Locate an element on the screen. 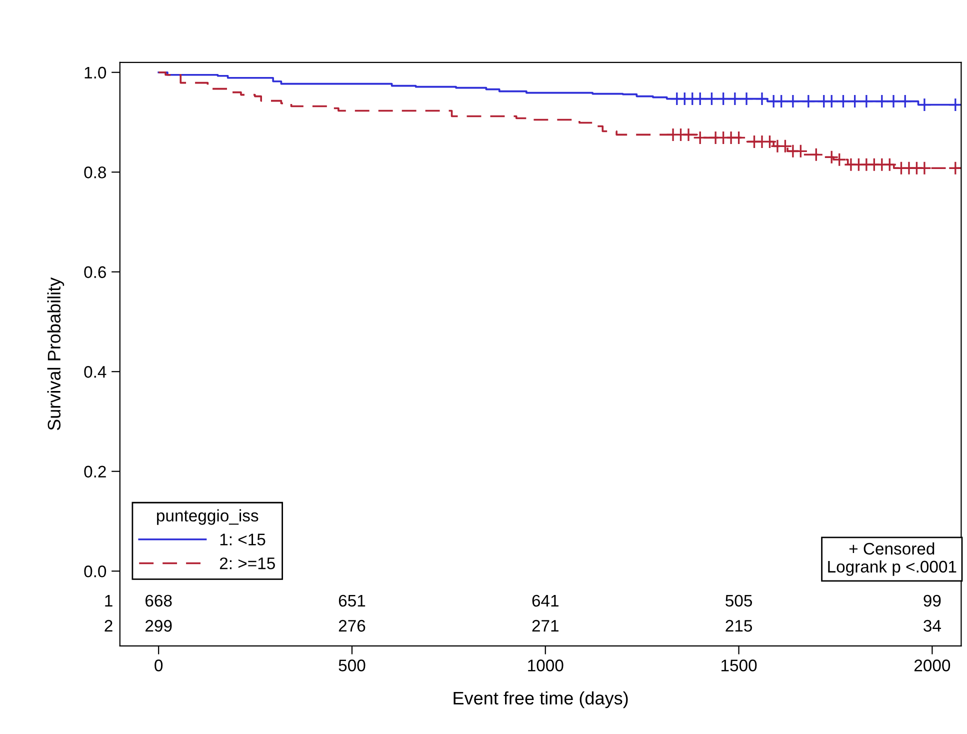 The image size is (967, 734). annotation: 641 is located at coordinates (545, 600).